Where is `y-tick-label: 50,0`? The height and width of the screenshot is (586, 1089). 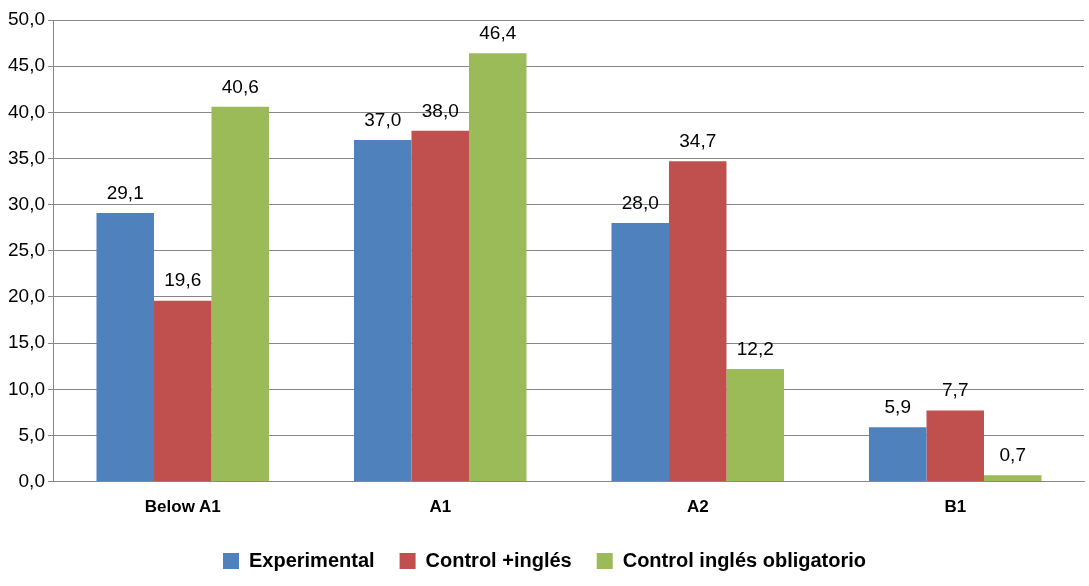
y-tick-label: 50,0 is located at coordinates (26, 19).